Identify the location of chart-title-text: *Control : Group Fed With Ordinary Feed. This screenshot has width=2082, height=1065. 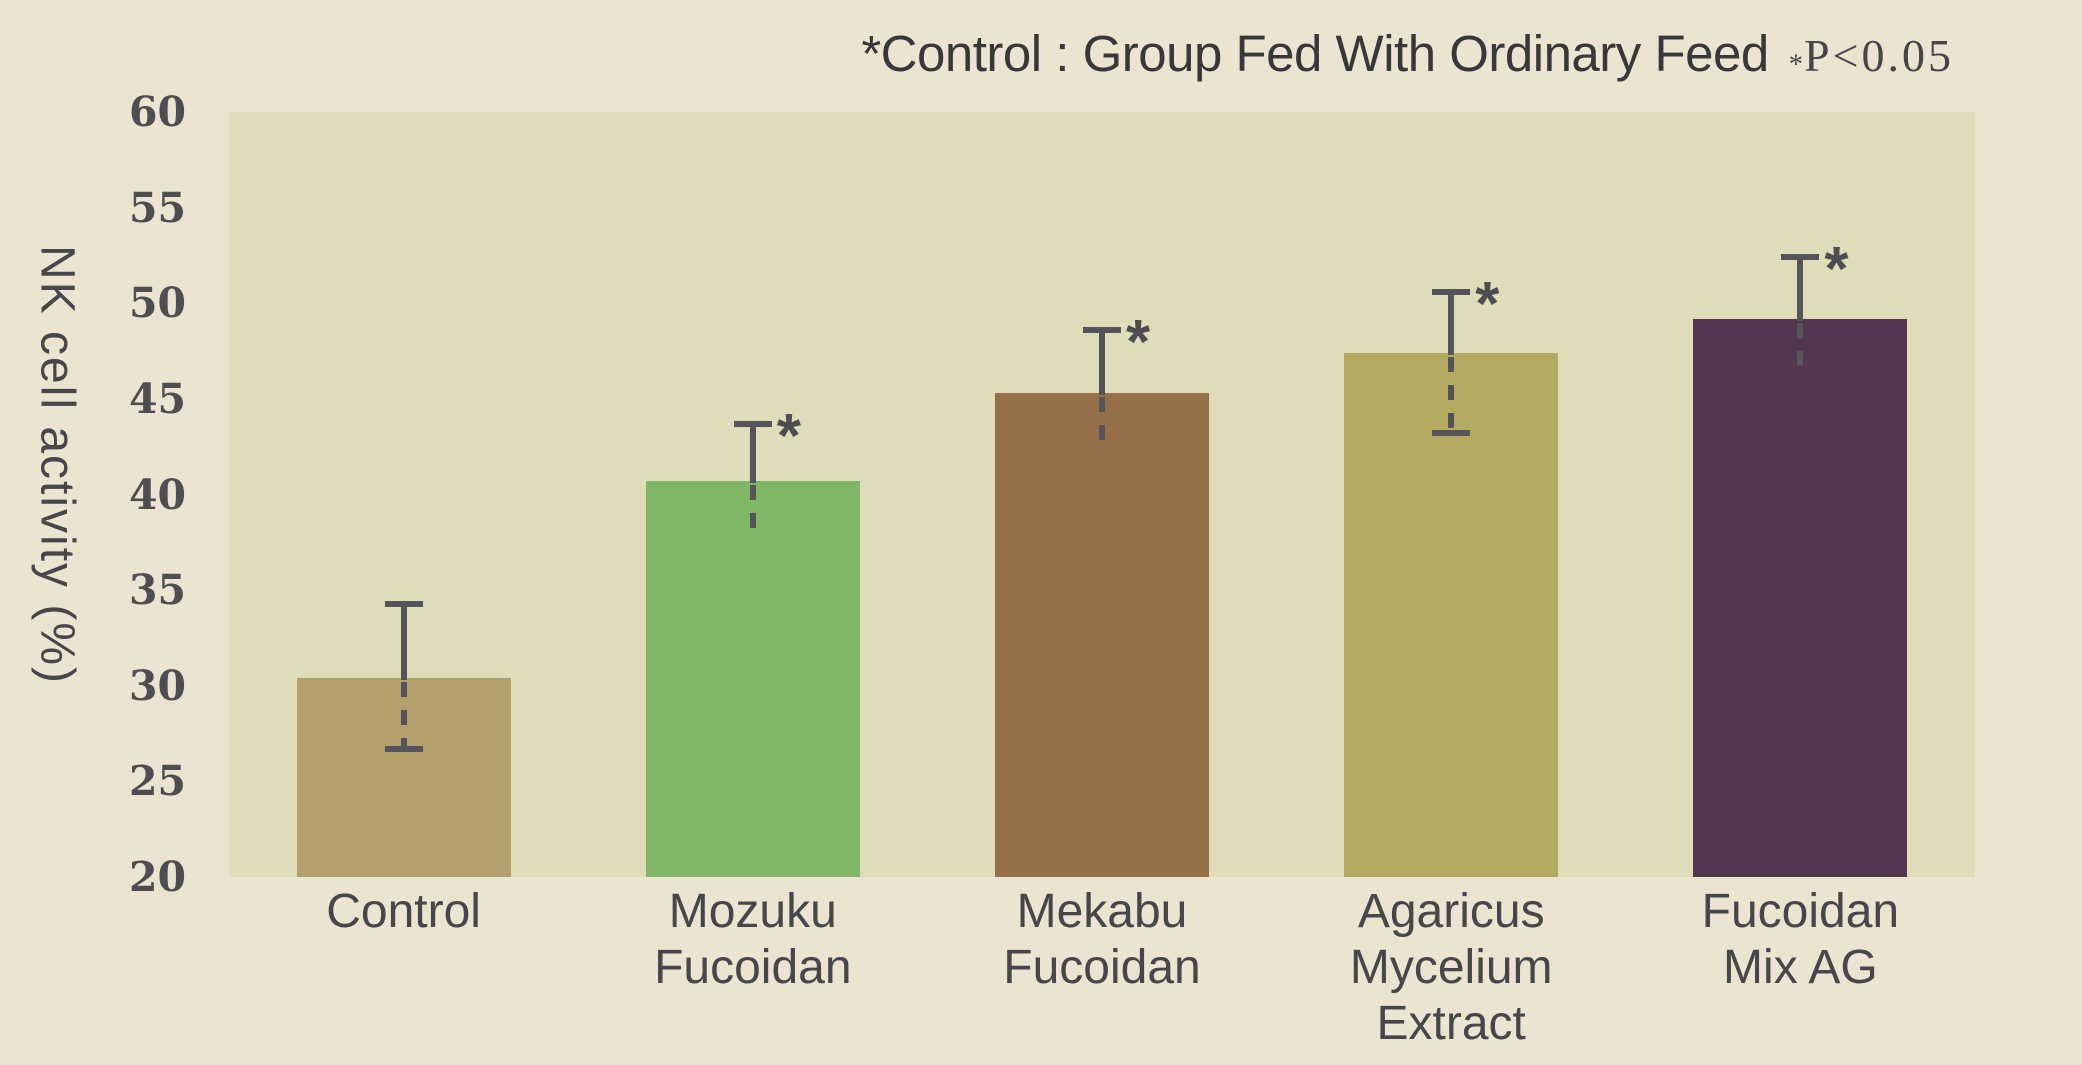
(1315, 53).